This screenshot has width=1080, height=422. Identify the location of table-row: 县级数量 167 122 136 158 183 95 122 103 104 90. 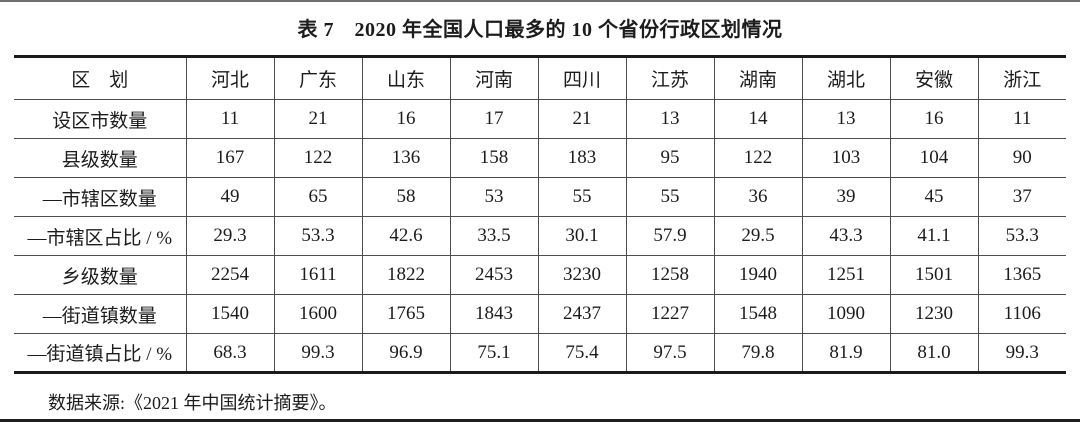
(540, 158).